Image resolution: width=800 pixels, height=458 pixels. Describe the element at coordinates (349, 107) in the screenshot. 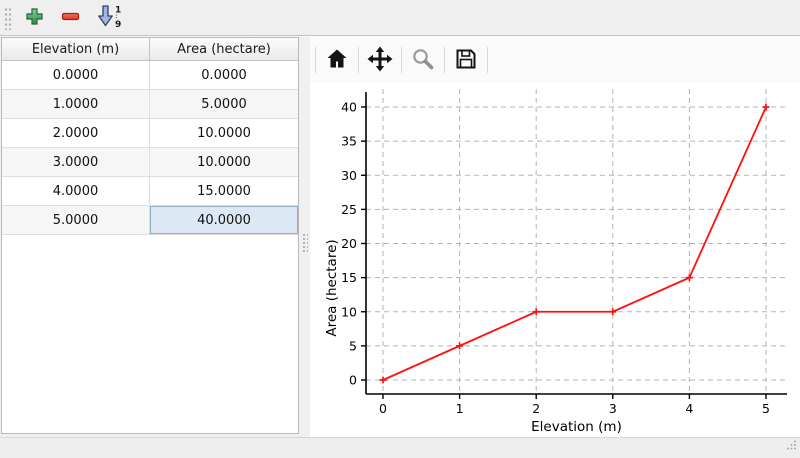

I see `svg-text: 40` at that location.